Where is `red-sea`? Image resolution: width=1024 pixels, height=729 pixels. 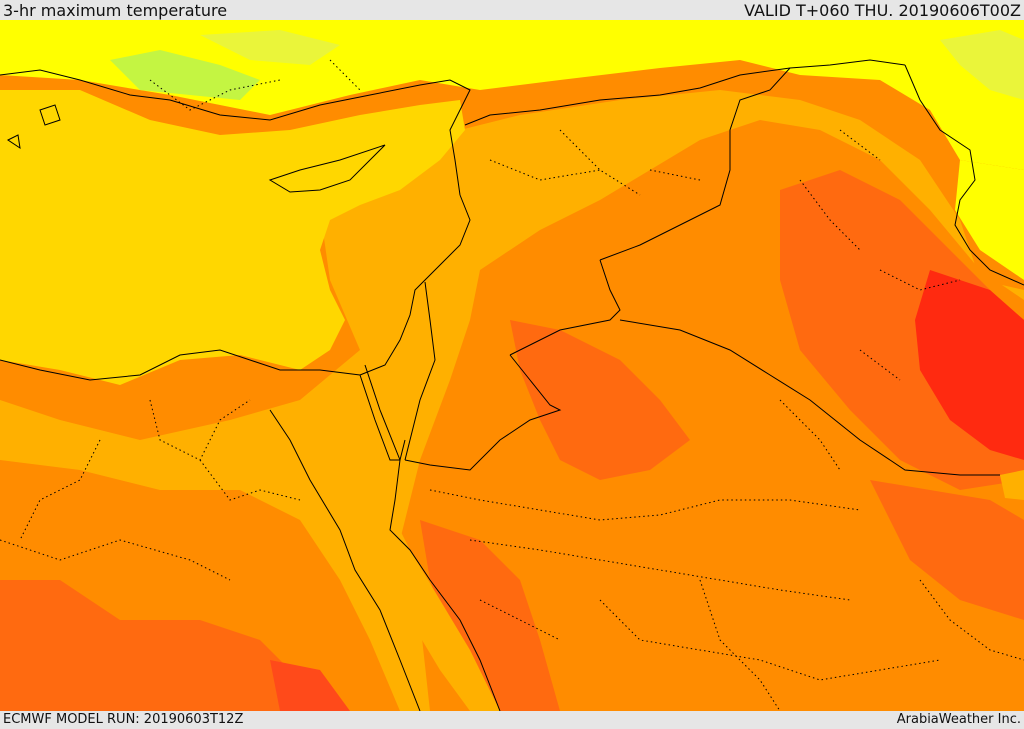 red-sea is located at coordinates (389, 560).